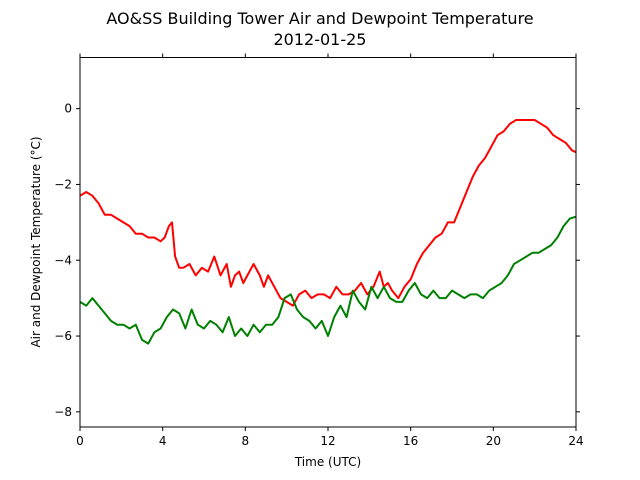 Image resolution: width=640 pixels, height=480 pixels. Describe the element at coordinates (320, 39) in the screenshot. I see `chart-subtitle: 2012-01-25` at that location.